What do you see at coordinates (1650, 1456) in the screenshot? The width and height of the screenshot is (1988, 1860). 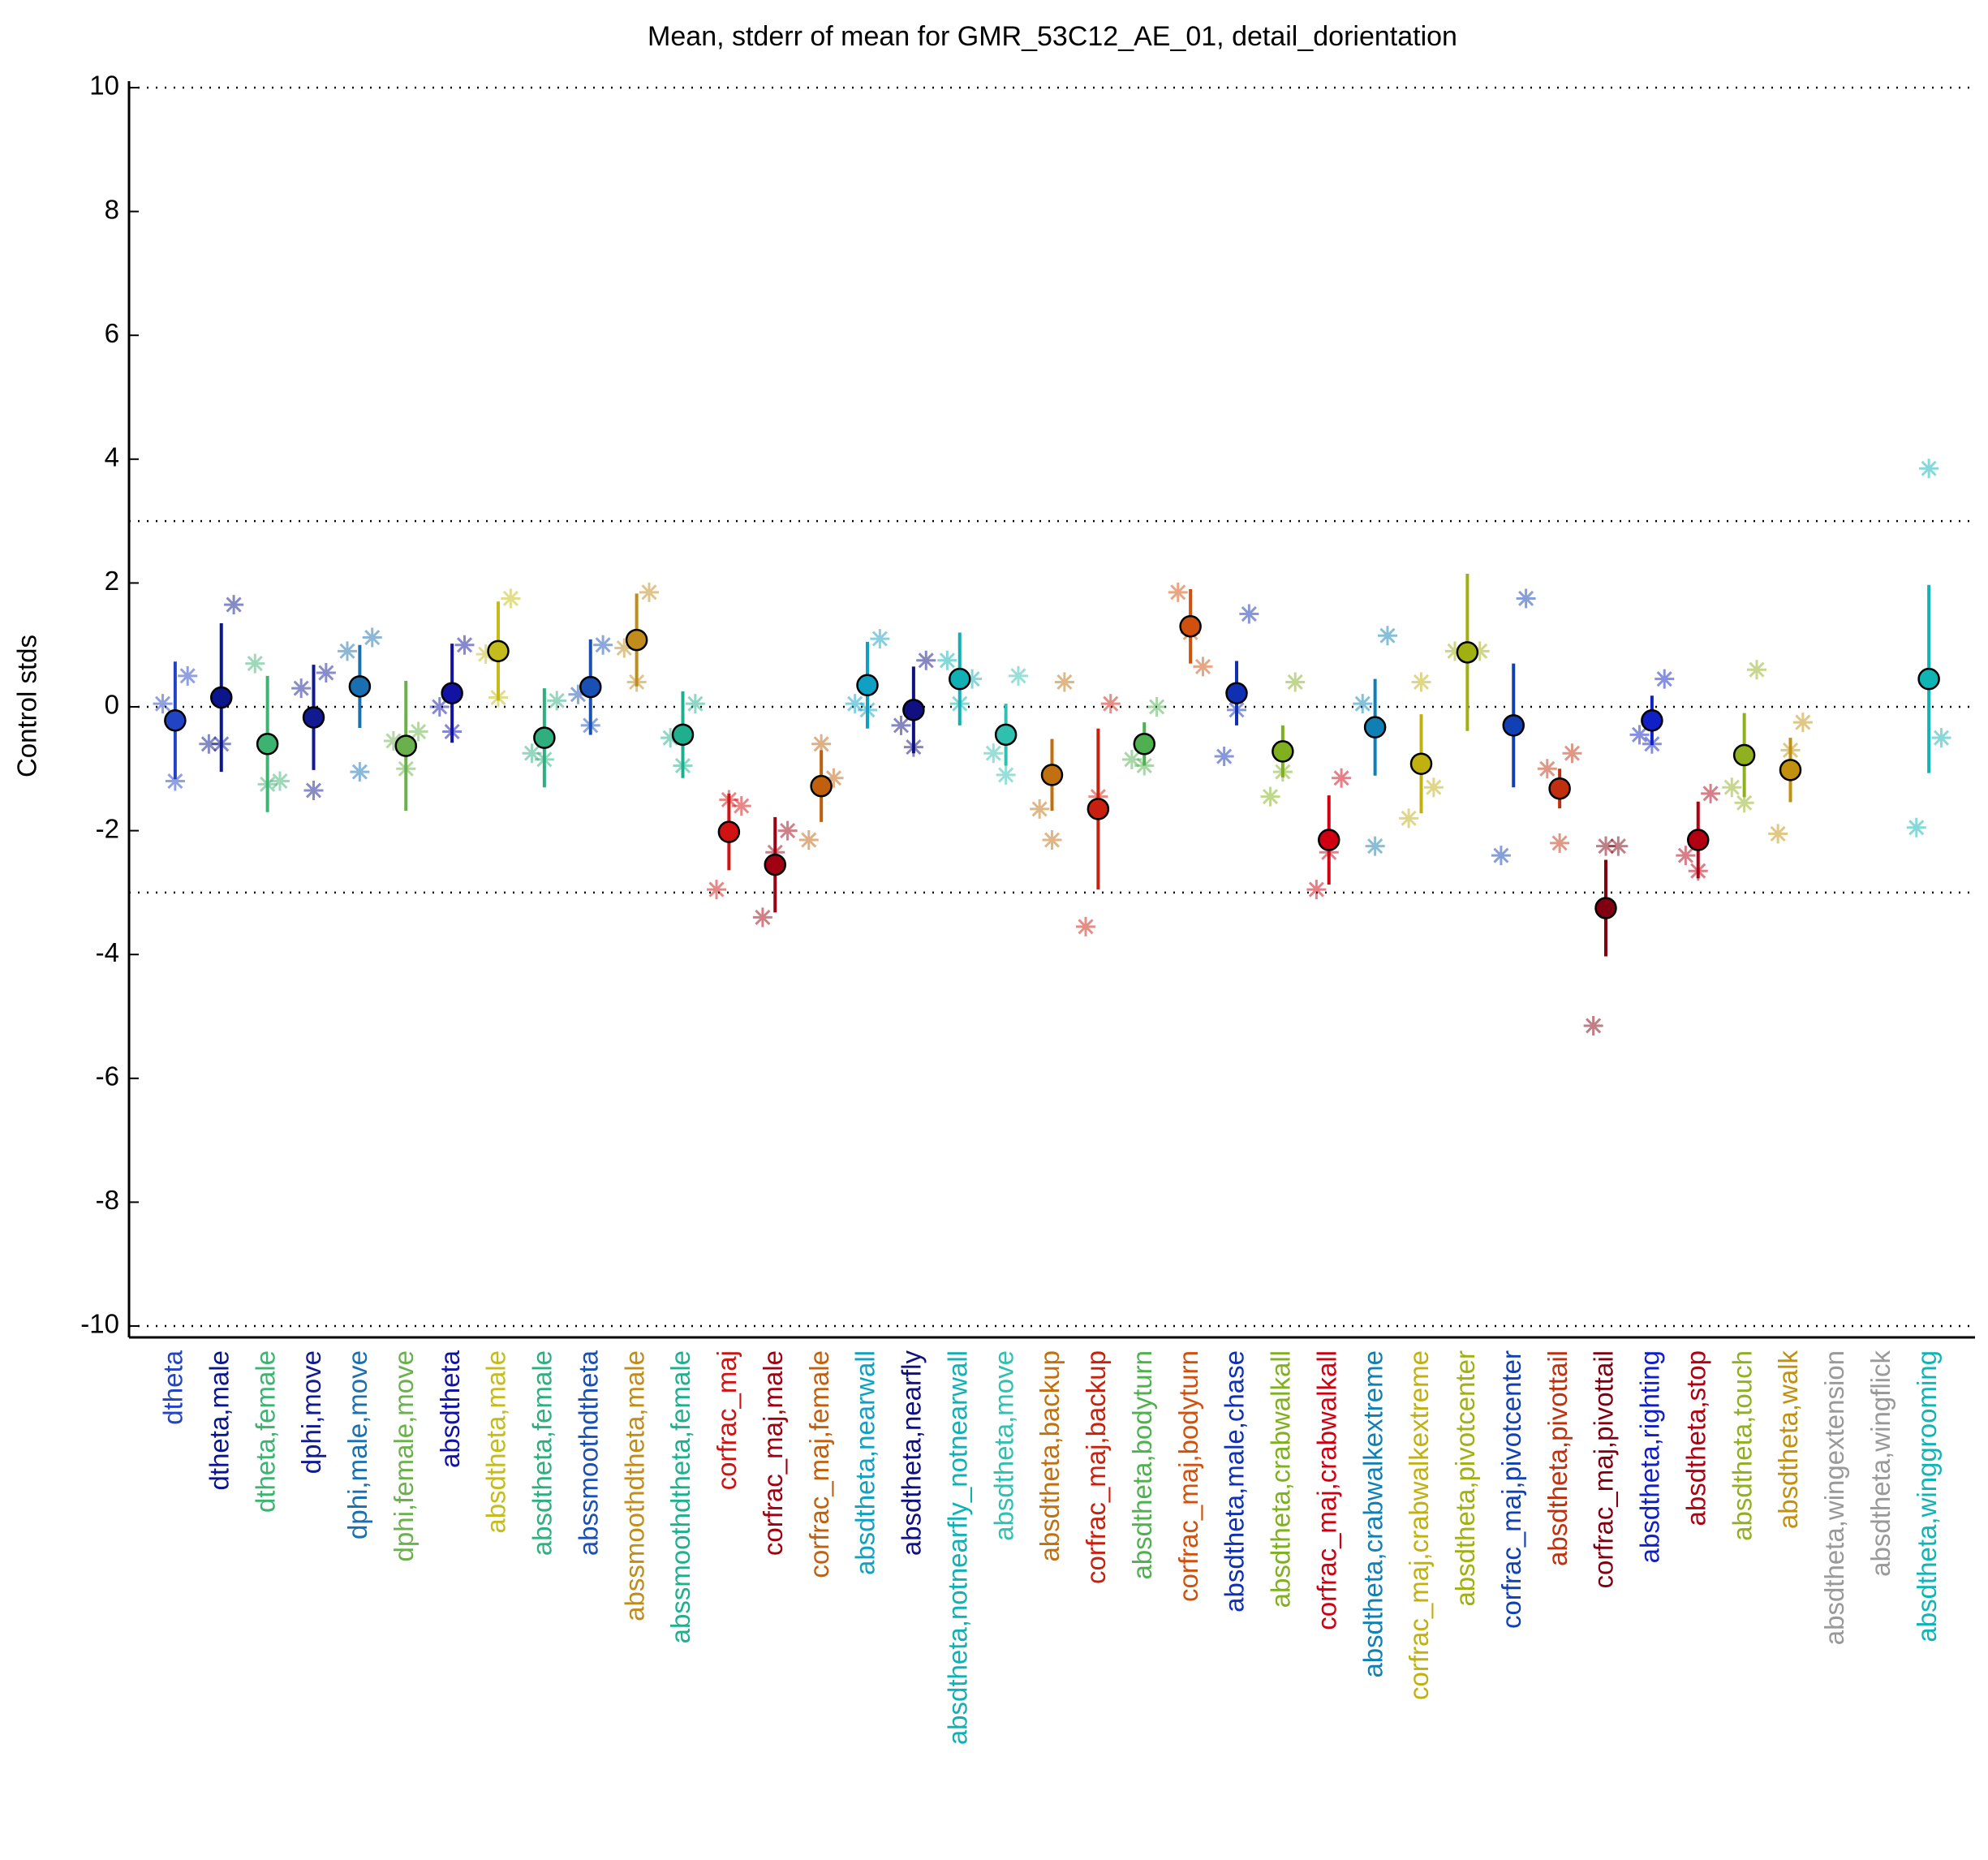 I see `x-tick-label: absdtheta,righting` at bounding box center [1650, 1456].